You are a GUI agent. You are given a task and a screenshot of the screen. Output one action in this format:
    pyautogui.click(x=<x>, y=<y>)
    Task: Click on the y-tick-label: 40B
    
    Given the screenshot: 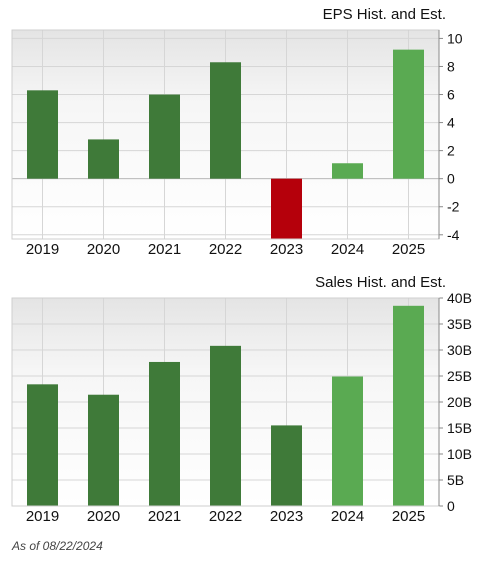 What is the action you would take?
    pyautogui.click(x=459, y=298)
    